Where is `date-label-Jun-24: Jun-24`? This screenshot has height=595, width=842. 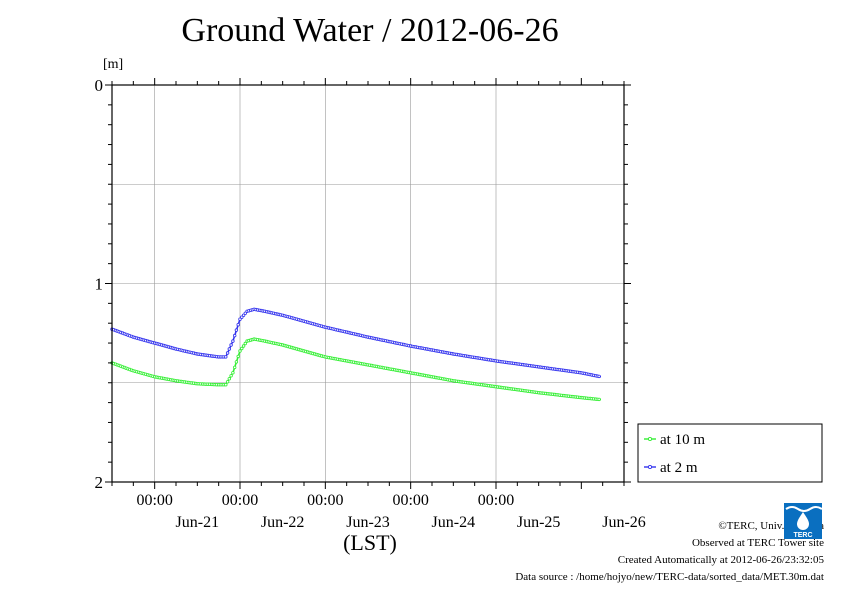 date-label-Jun-24: Jun-24 is located at coordinates (454, 522).